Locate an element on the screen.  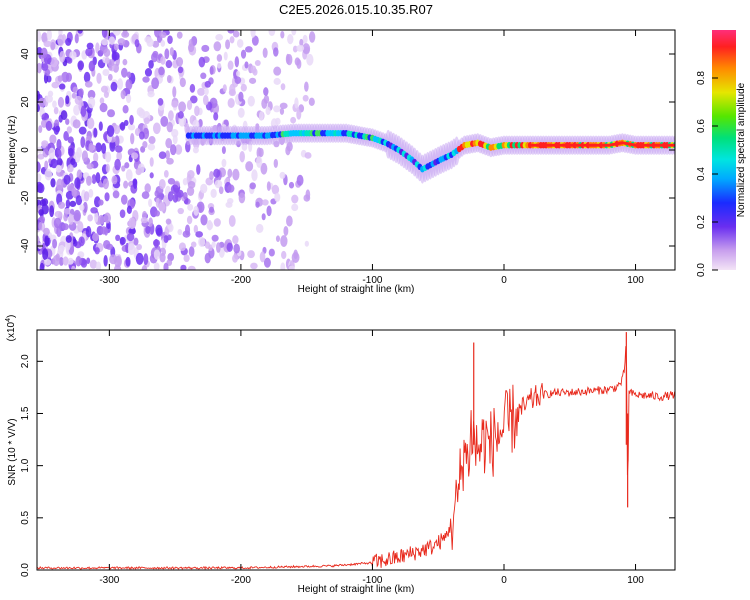
colorbar-tick-label: 0.6 is located at coordinates (701, 126).